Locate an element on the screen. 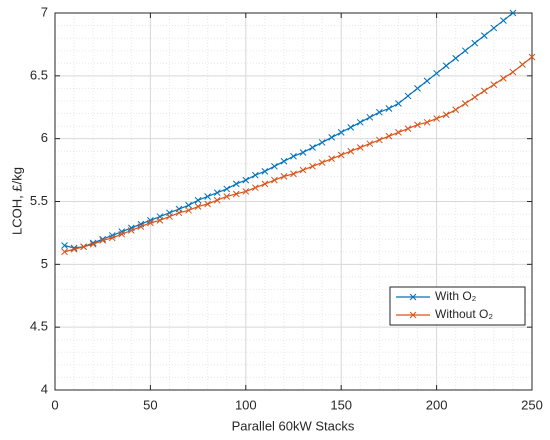 The width and height of the screenshot is (550, 440). x-axis-label: Parallel 60kW Stacks is located at coordinates (293, 425).